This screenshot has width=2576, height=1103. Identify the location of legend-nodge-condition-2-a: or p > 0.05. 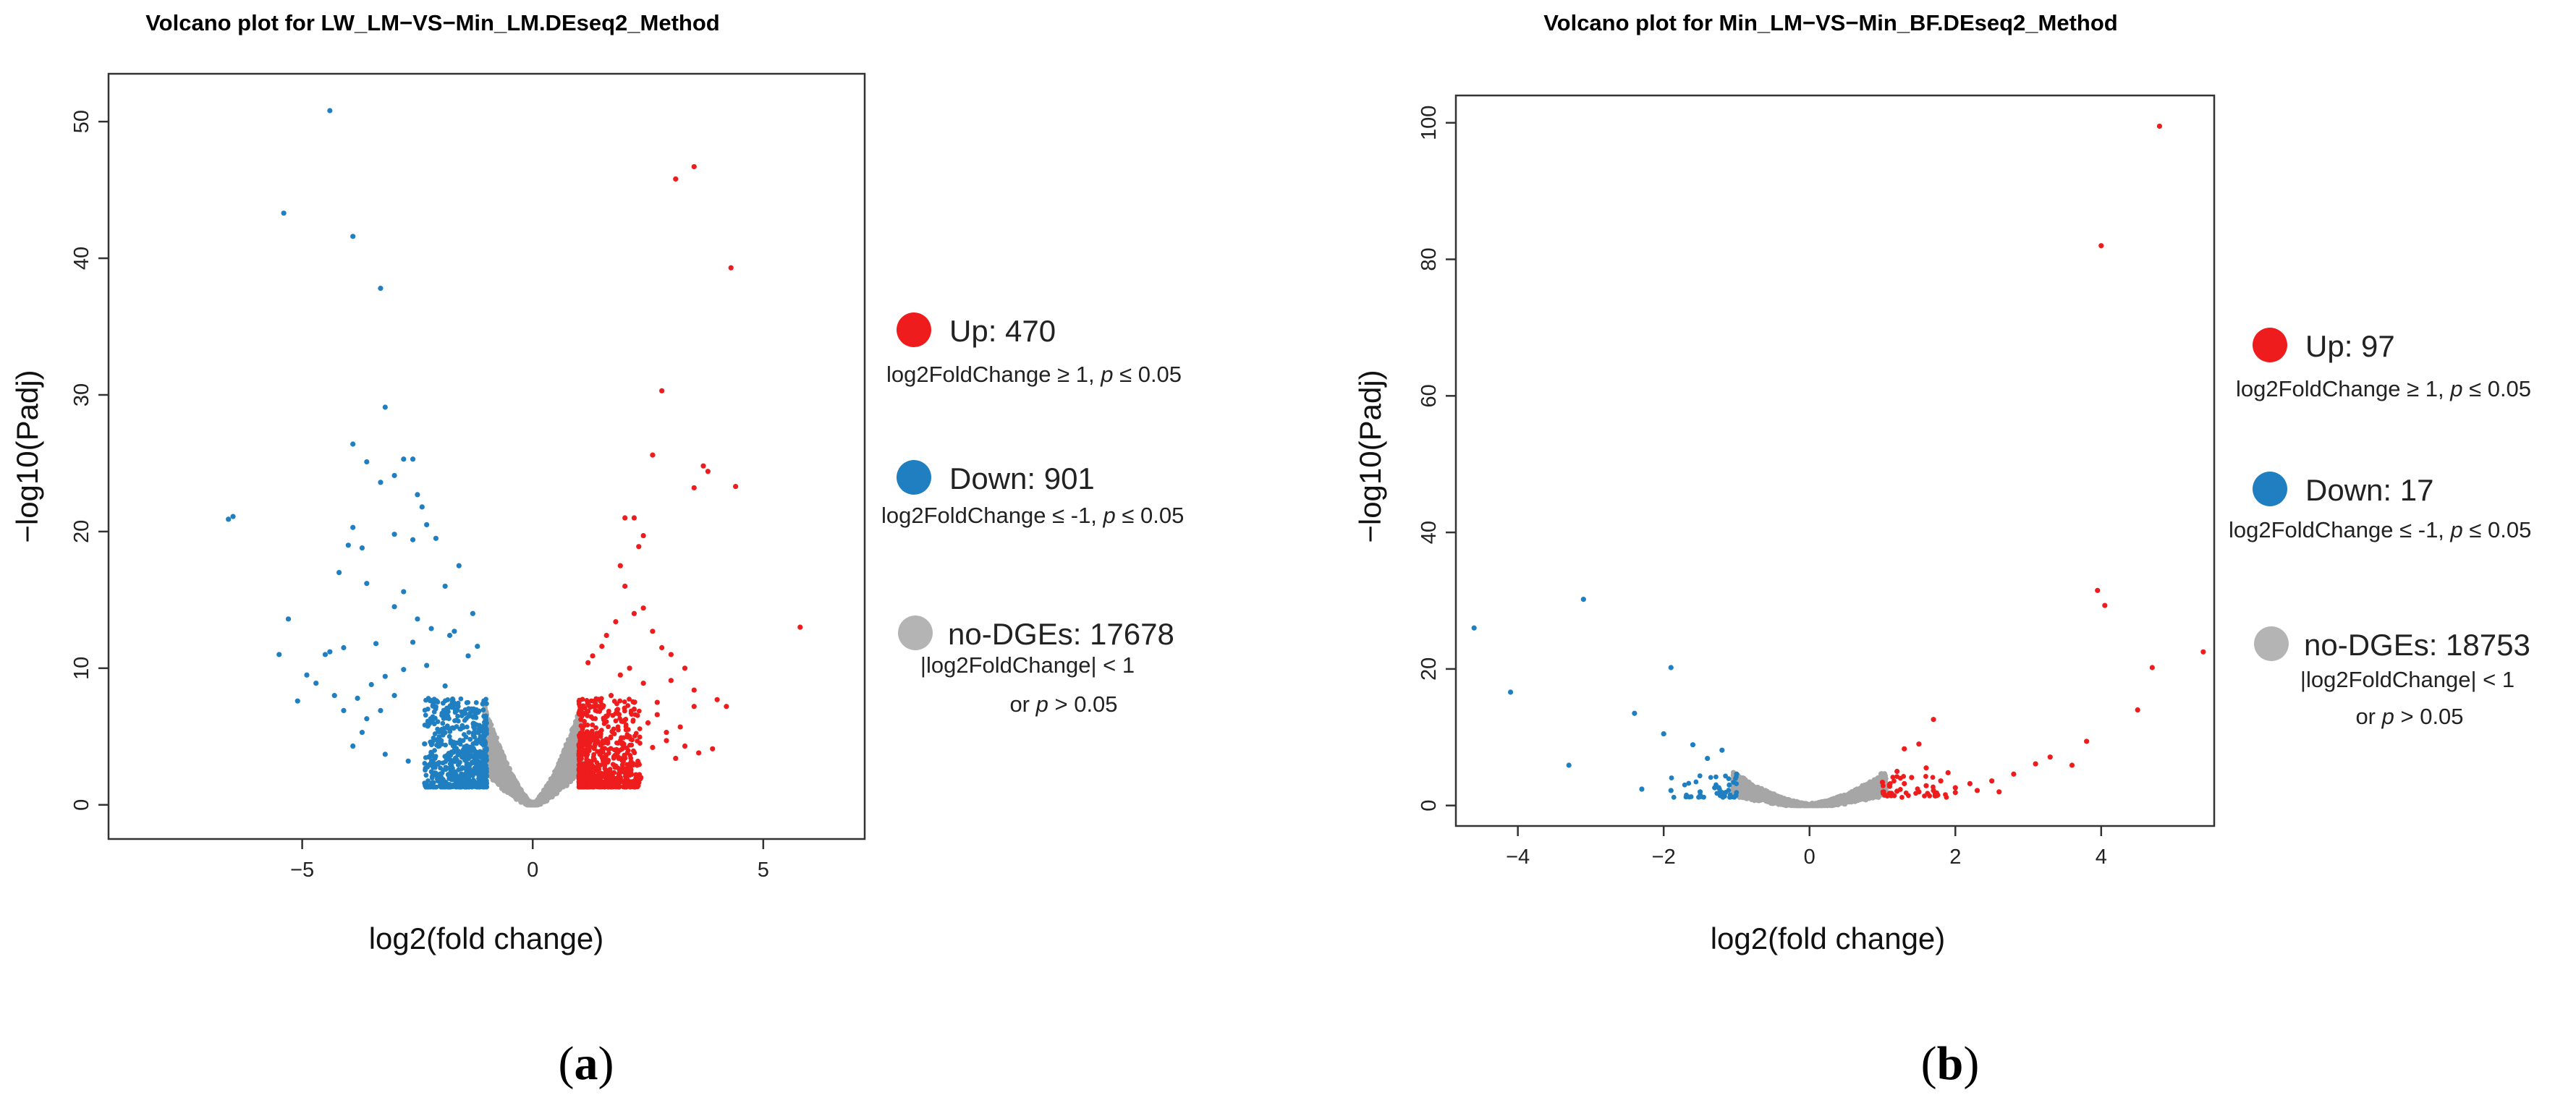
(1063, 704).